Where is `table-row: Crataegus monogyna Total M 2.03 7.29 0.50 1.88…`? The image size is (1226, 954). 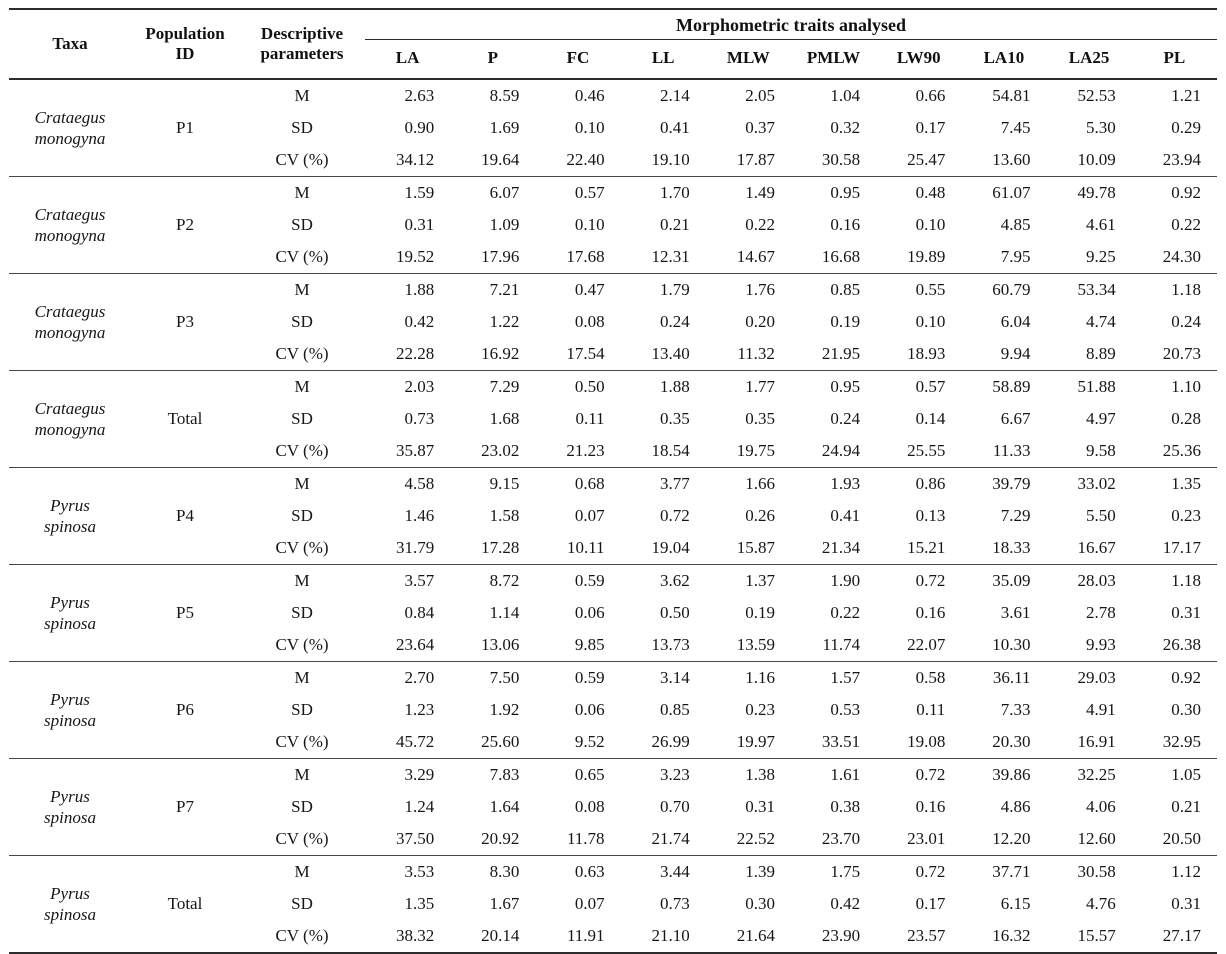 table-row: Crataegus monogyna Total M 2.03 7.29 0.50 1.88… is located at coordinates (613, 405).